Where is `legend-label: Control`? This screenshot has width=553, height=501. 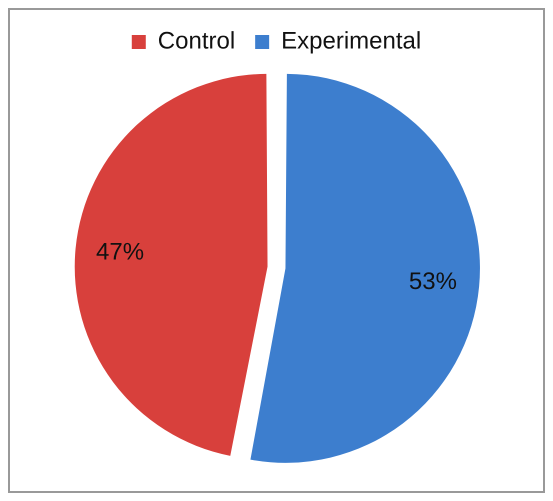
legend-label: Control is located at coordinates (197, 41).